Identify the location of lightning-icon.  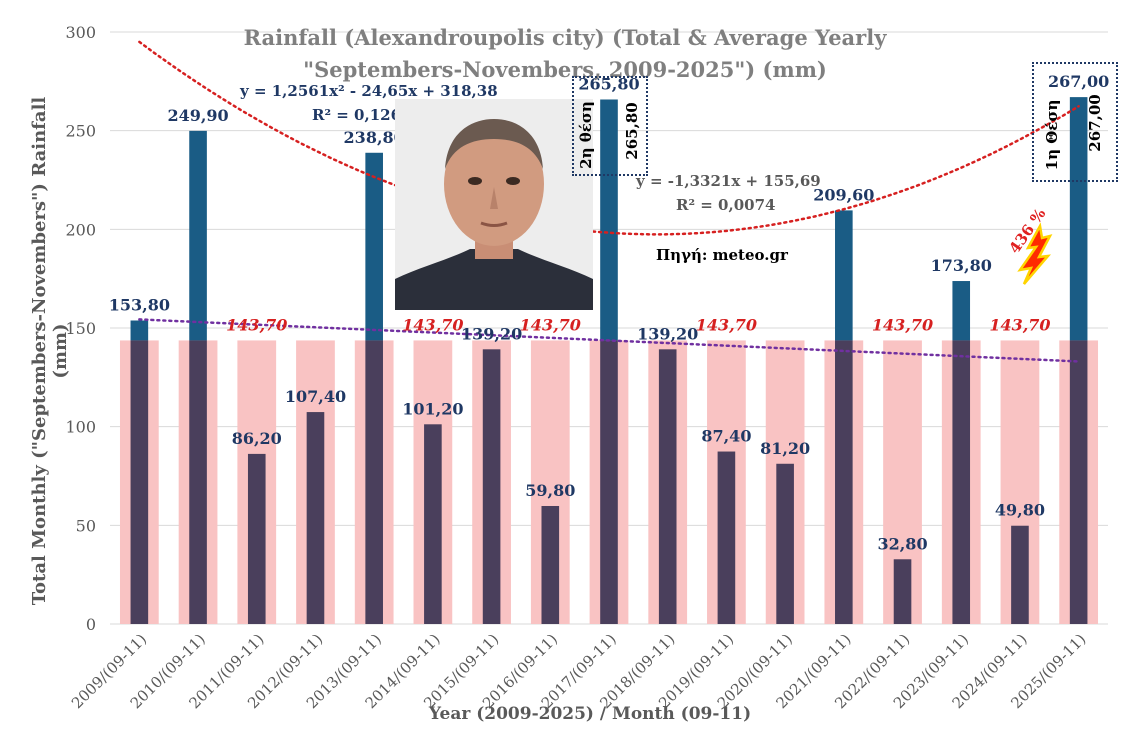
(1035, 253).